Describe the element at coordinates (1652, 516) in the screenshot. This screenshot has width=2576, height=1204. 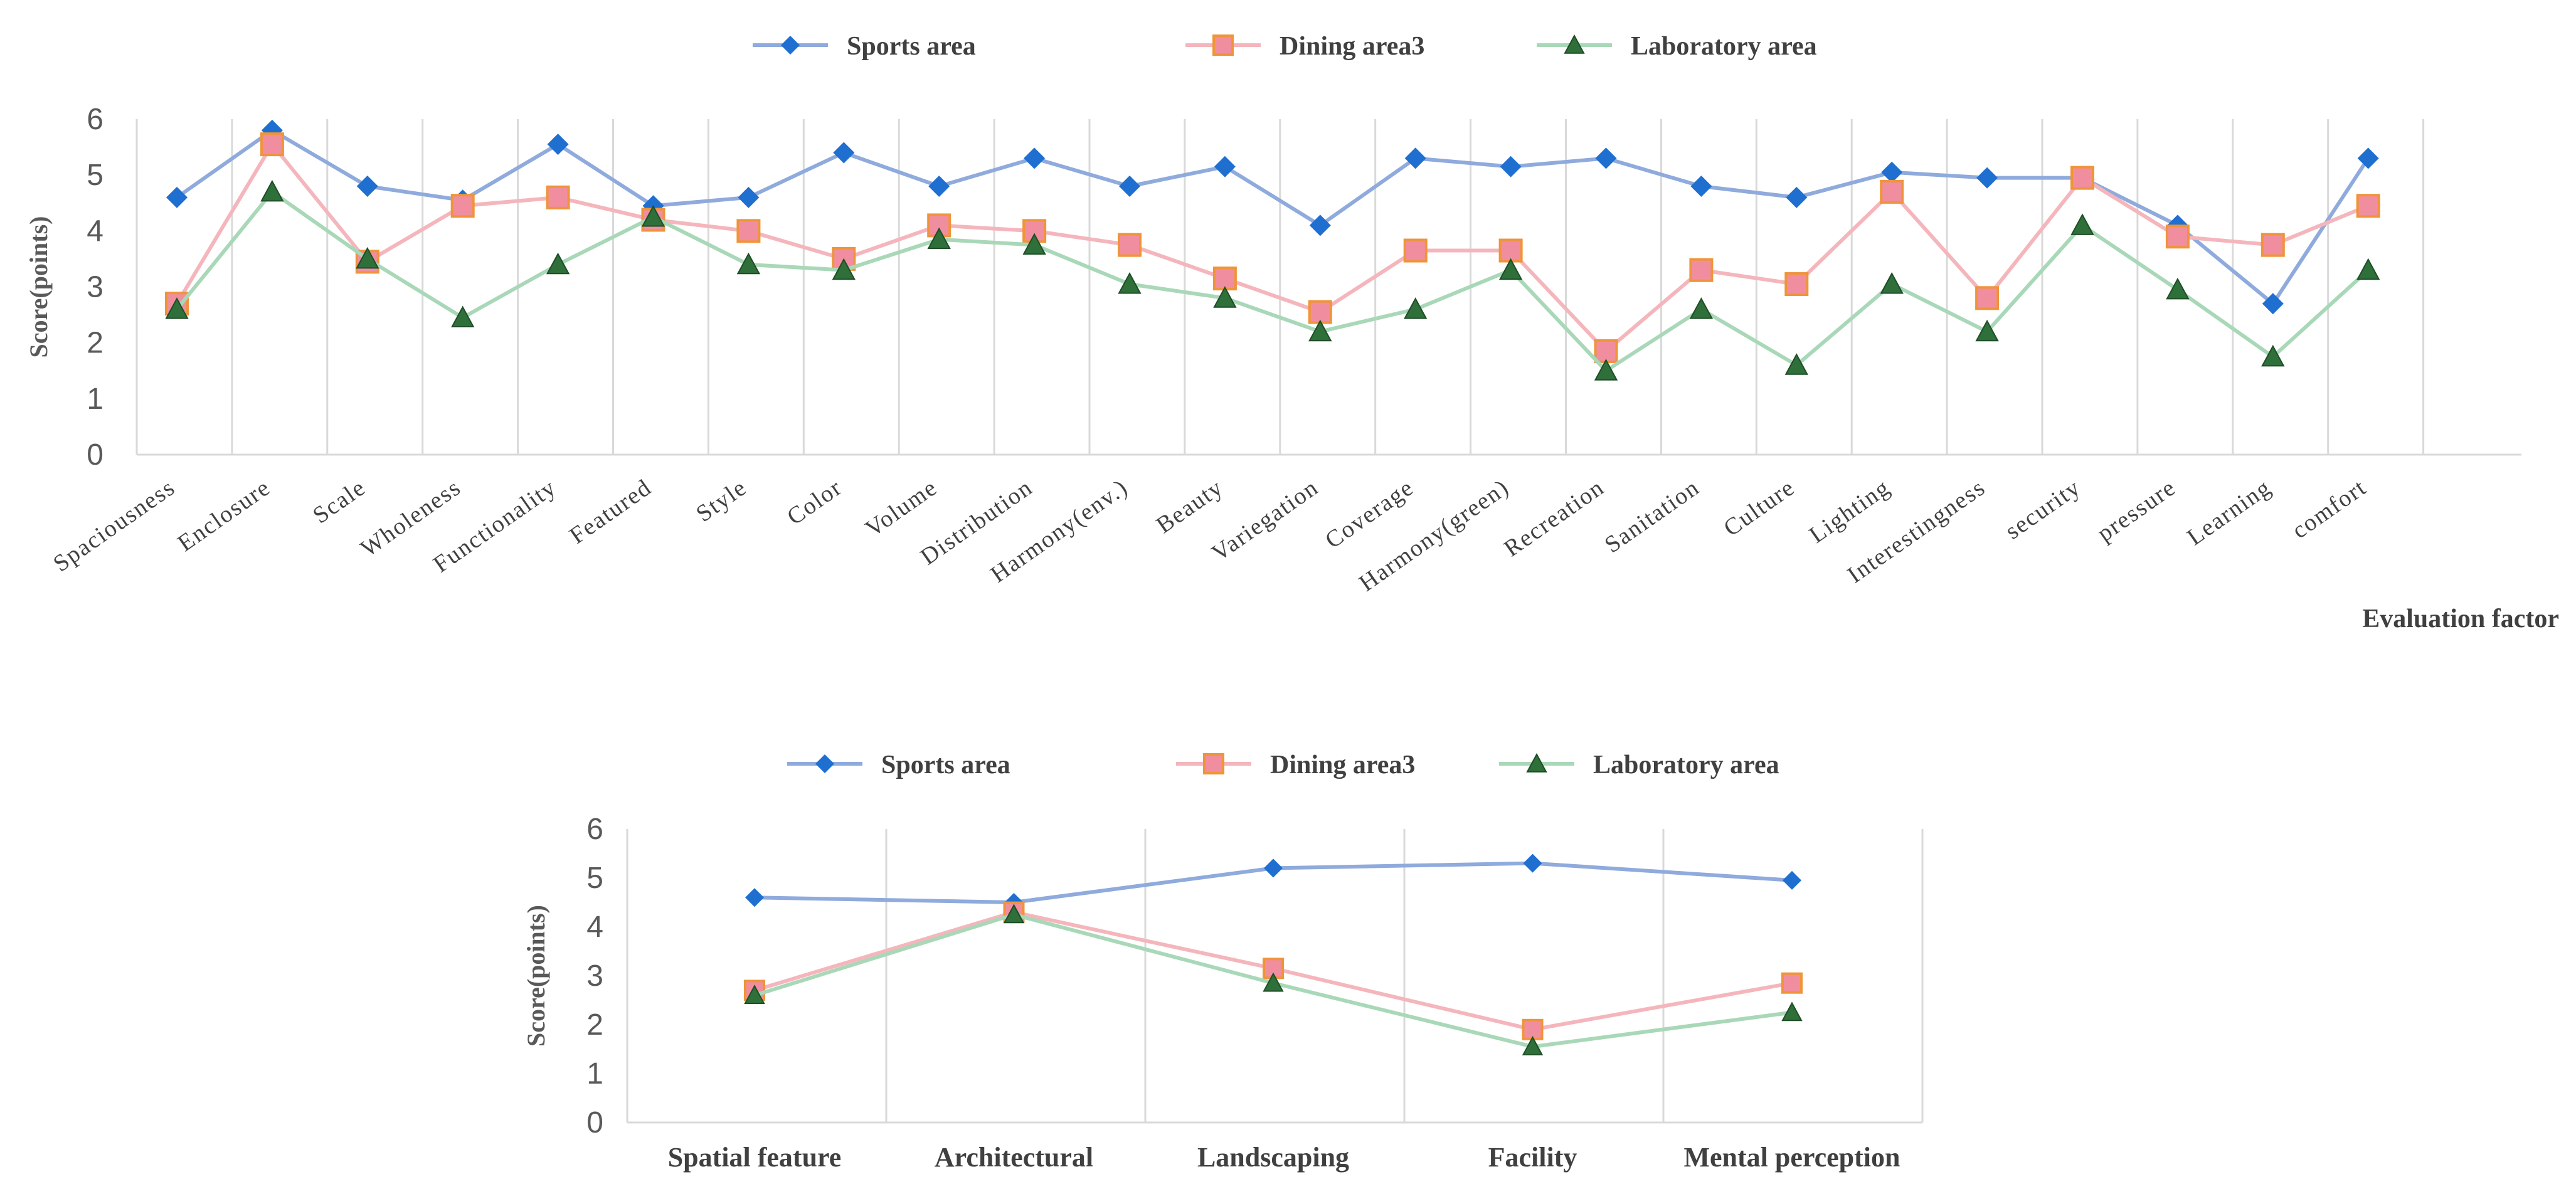
I see `x-tick-label: Sanitation` at that location.